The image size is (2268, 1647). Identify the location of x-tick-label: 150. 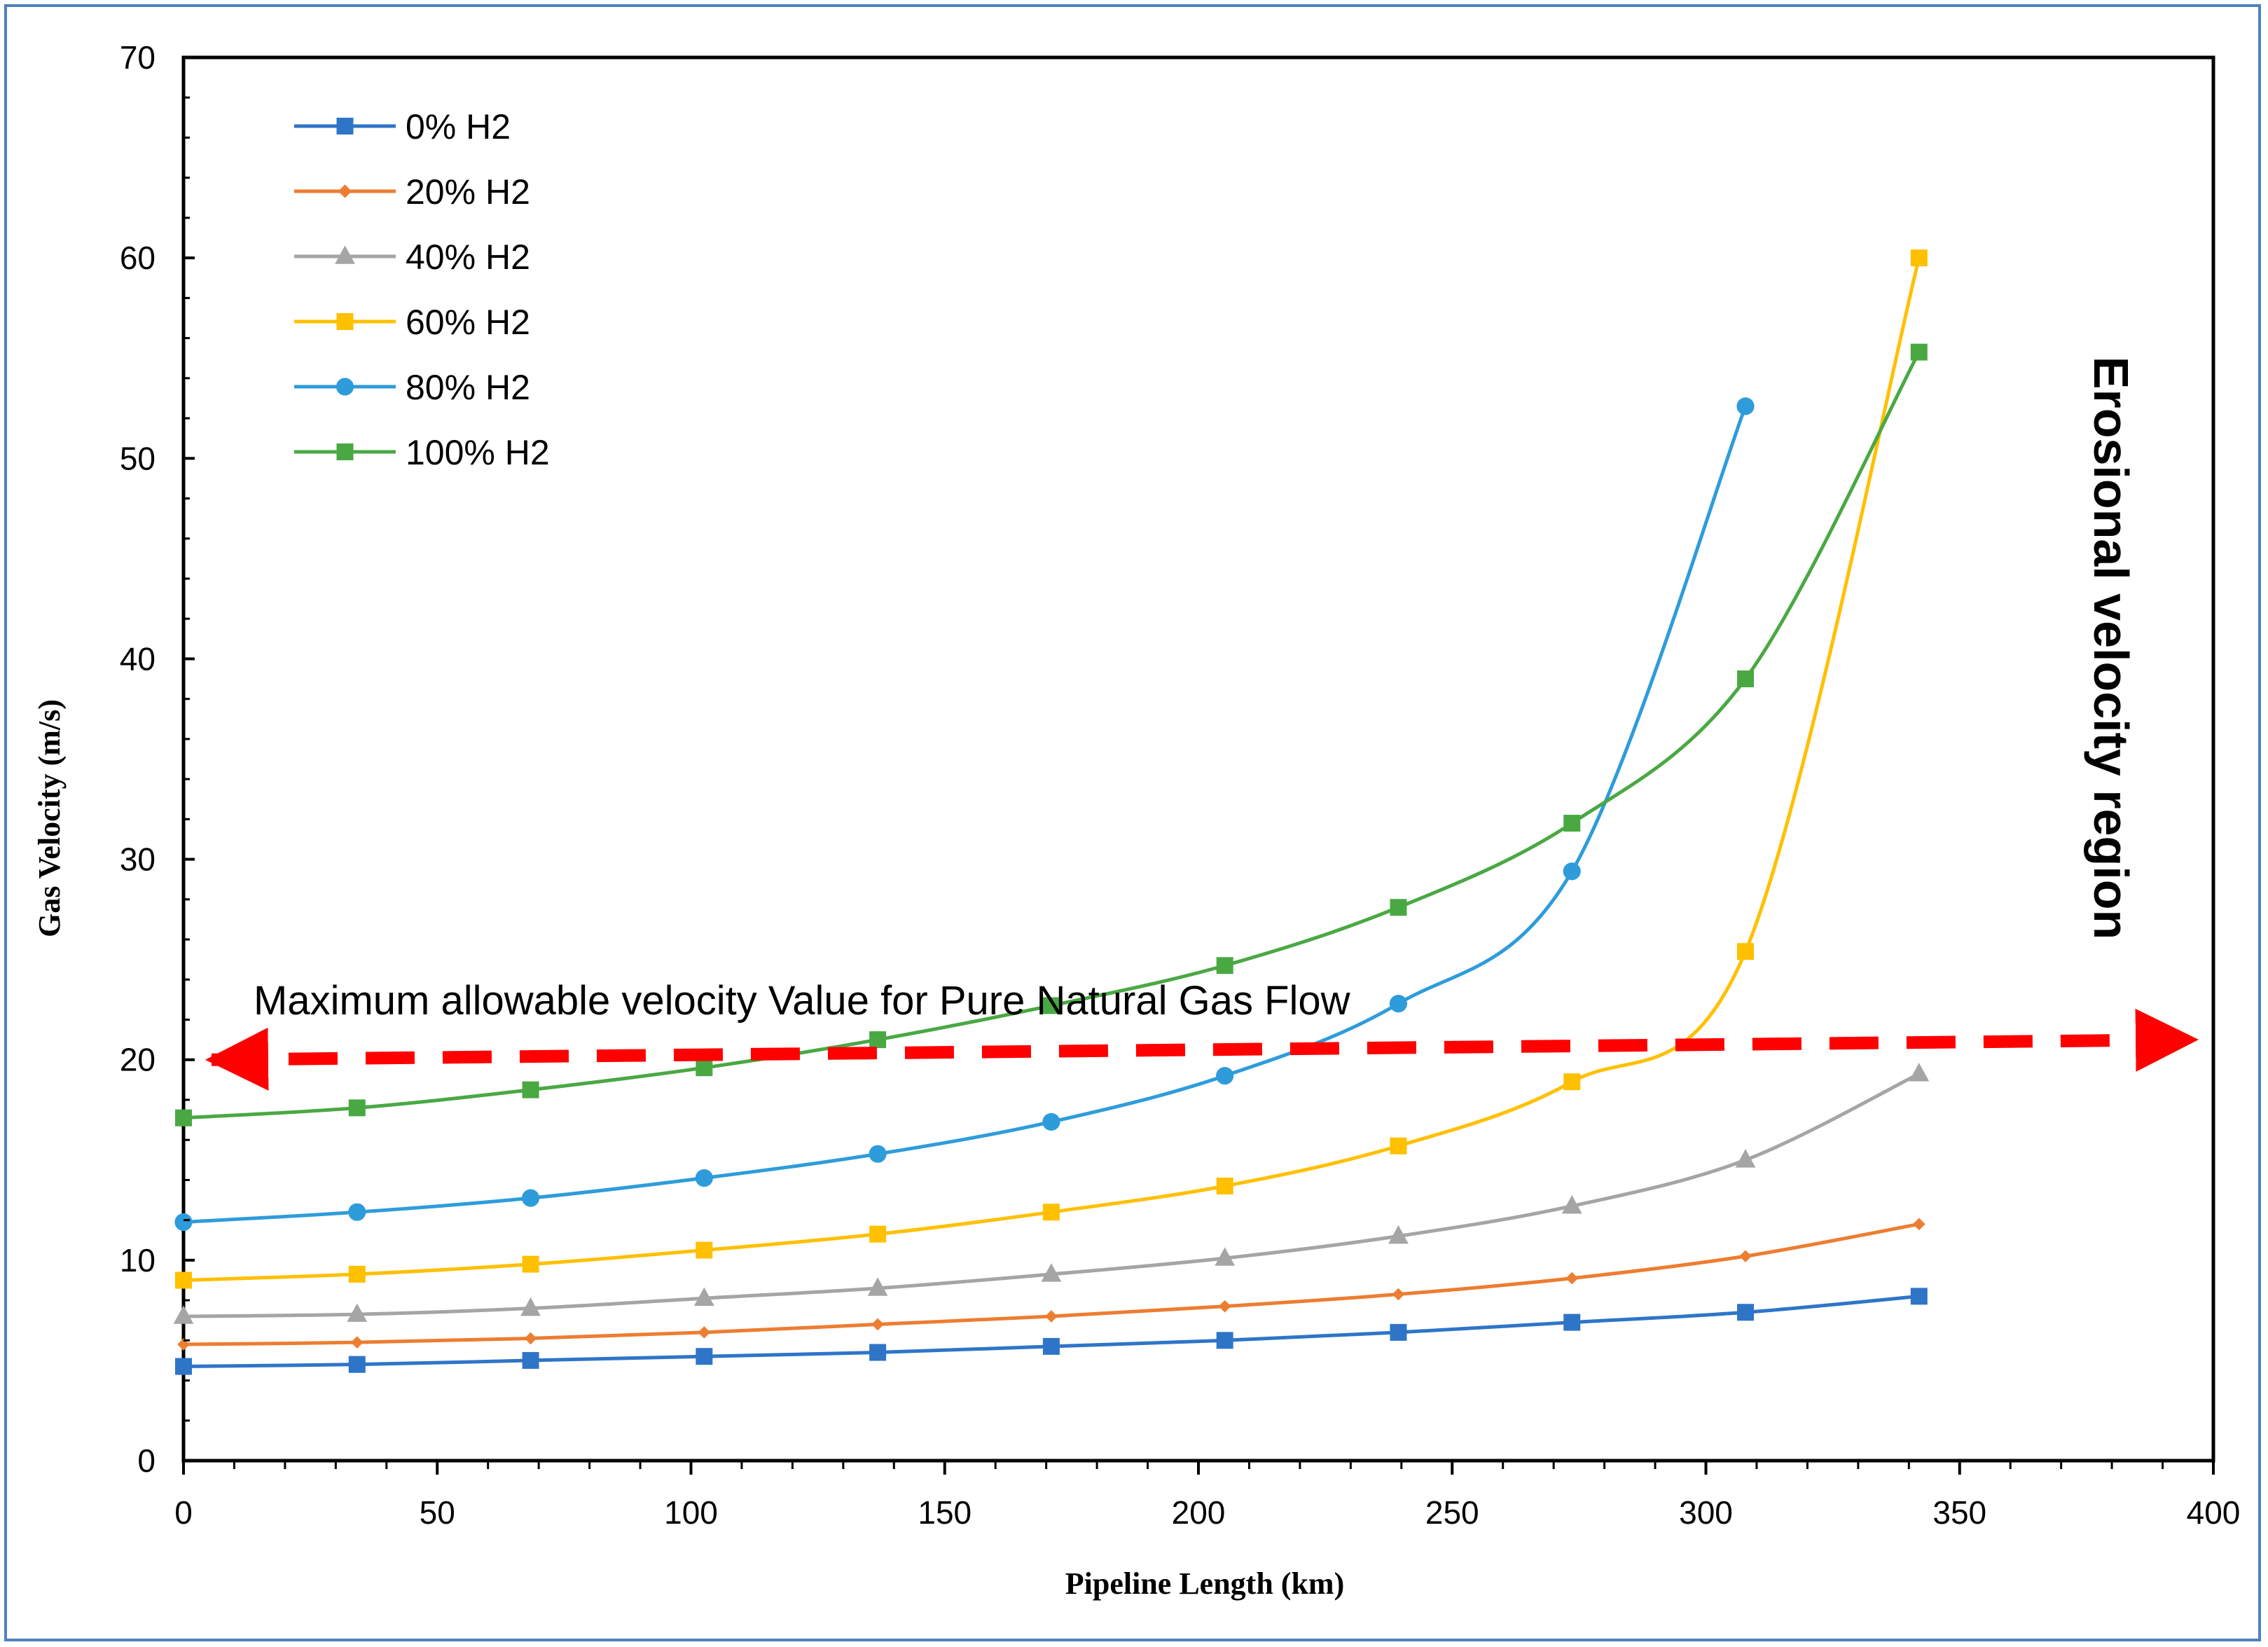
(944, 1512).